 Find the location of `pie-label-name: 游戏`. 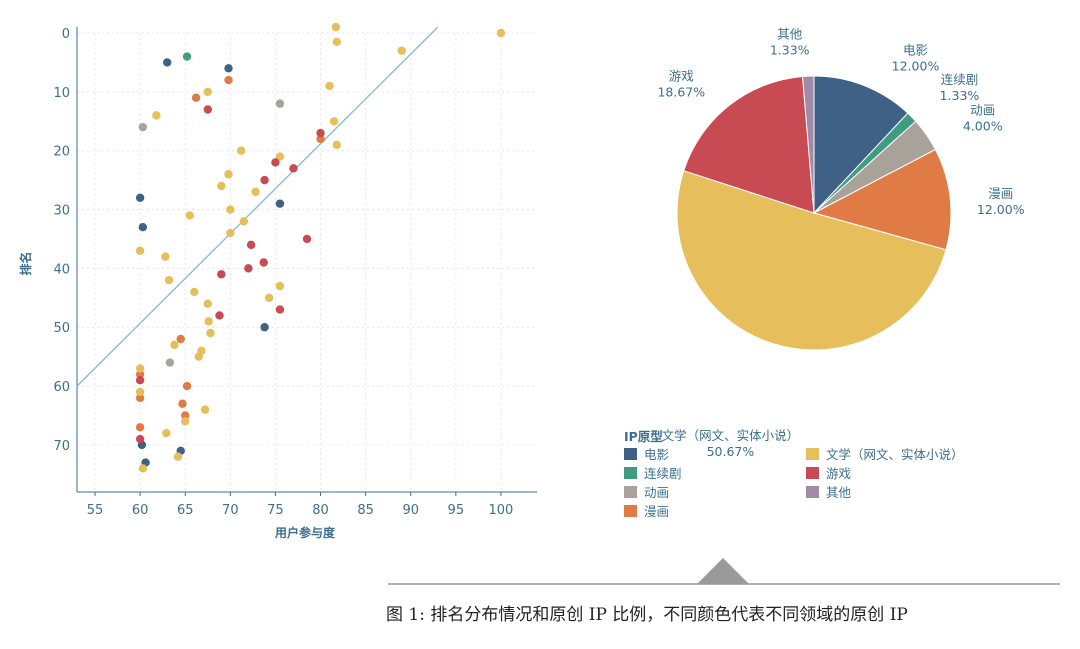

pie-label-name: 游戏 is located at coordinates (681, 75).